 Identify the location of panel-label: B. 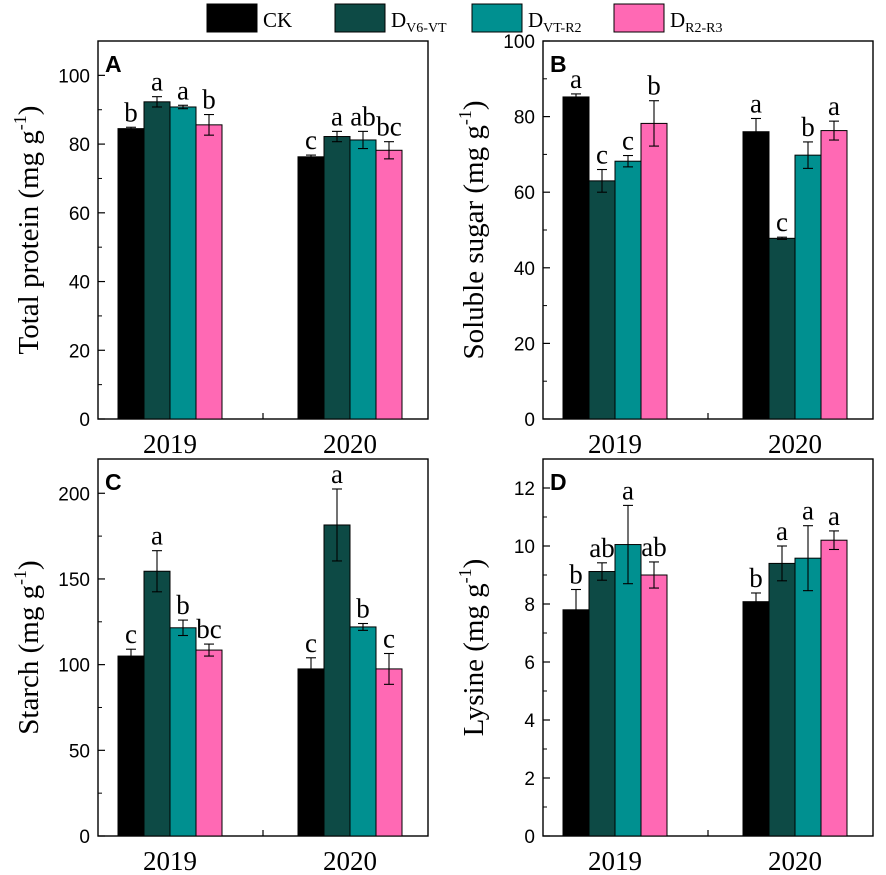
(558, 64).